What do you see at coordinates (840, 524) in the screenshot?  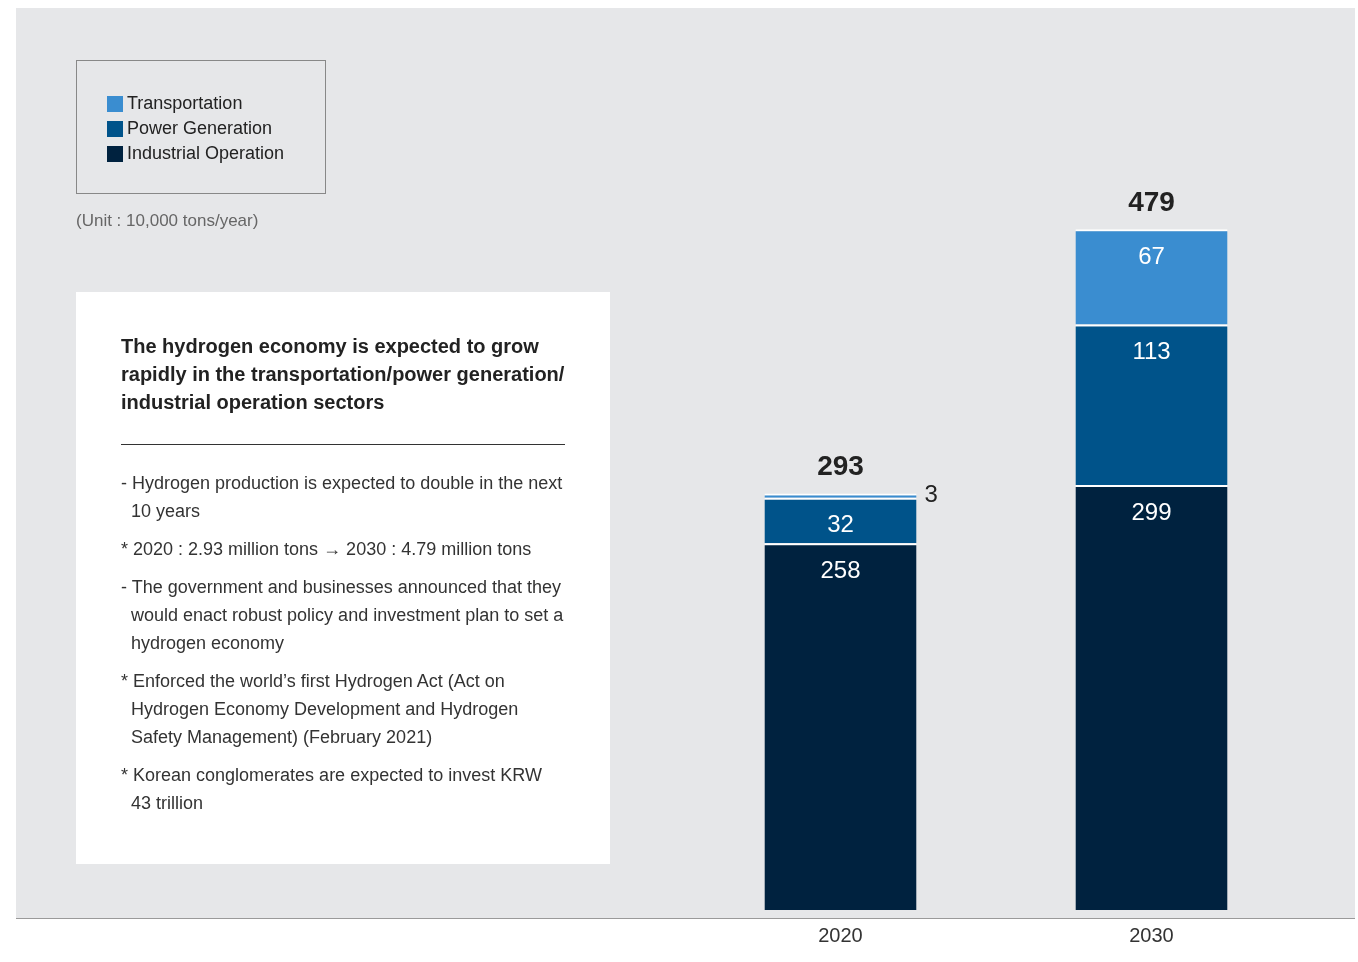 I see `data-label: 32` at bounding box center [840, 524].